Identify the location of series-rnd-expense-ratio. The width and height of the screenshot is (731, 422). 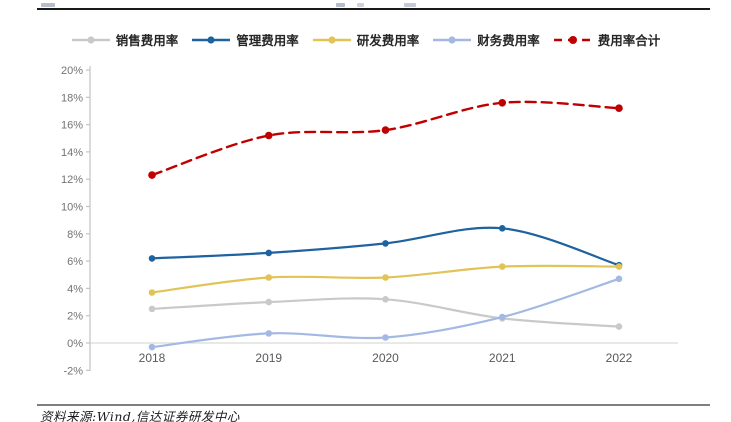
(385, 279).